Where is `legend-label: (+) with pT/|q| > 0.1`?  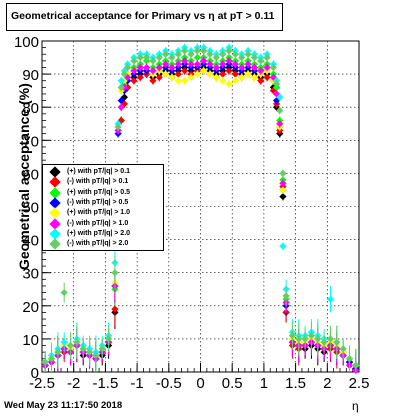
legend-label: (+) with pT/|q| > 0.1 is located at coordinates (99, 171).